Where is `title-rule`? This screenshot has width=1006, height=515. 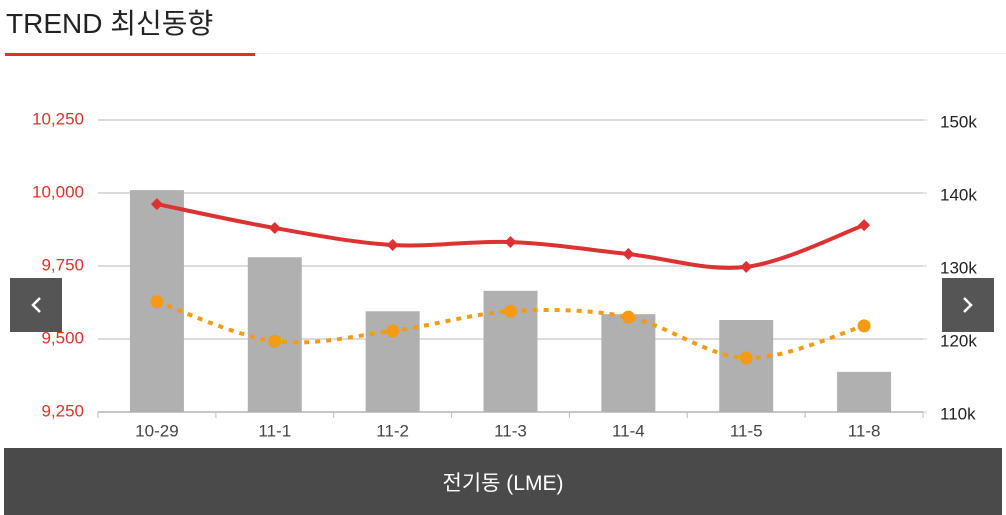
title-rule is located at coordinates (503, 53).